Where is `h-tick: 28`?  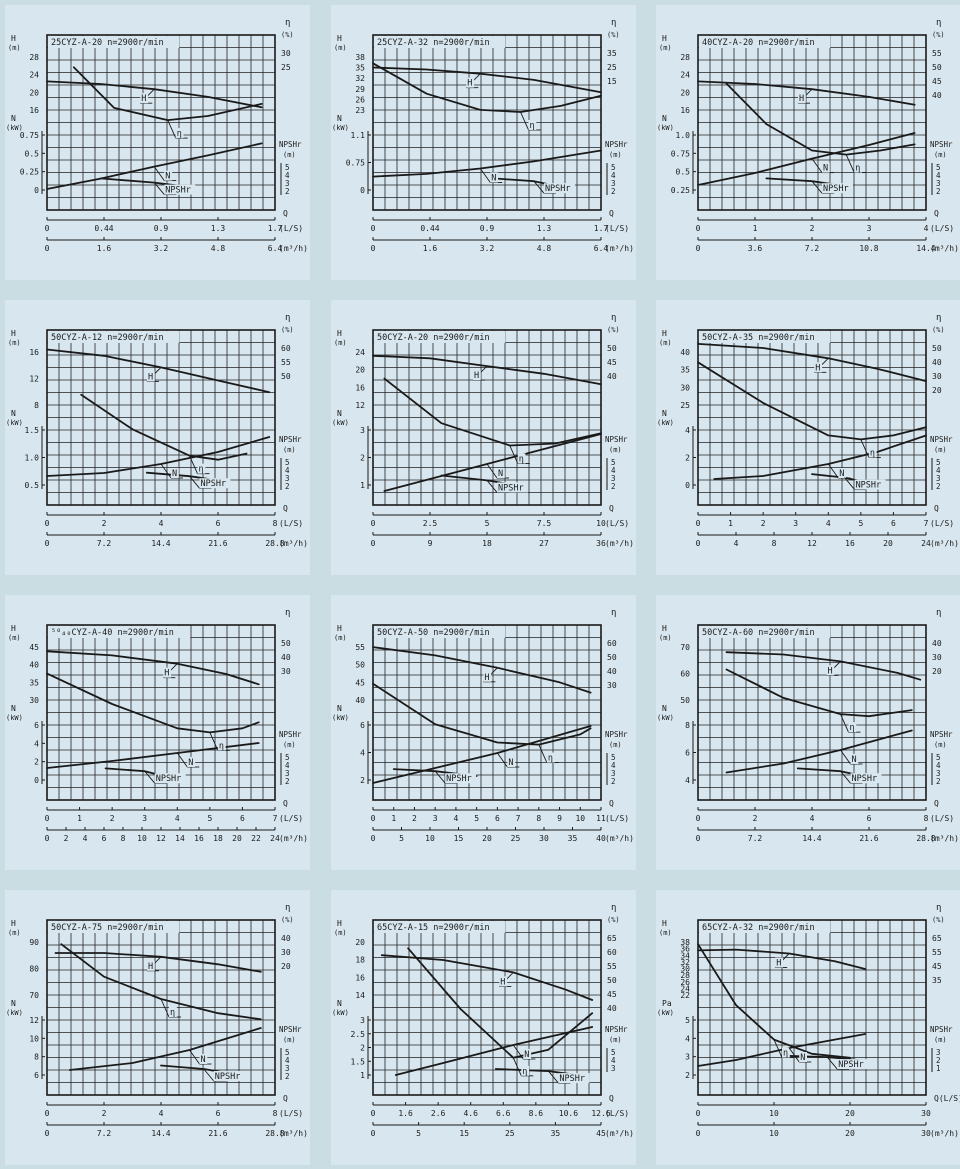
h-tick: 28 is located at coordinates (685, 57).